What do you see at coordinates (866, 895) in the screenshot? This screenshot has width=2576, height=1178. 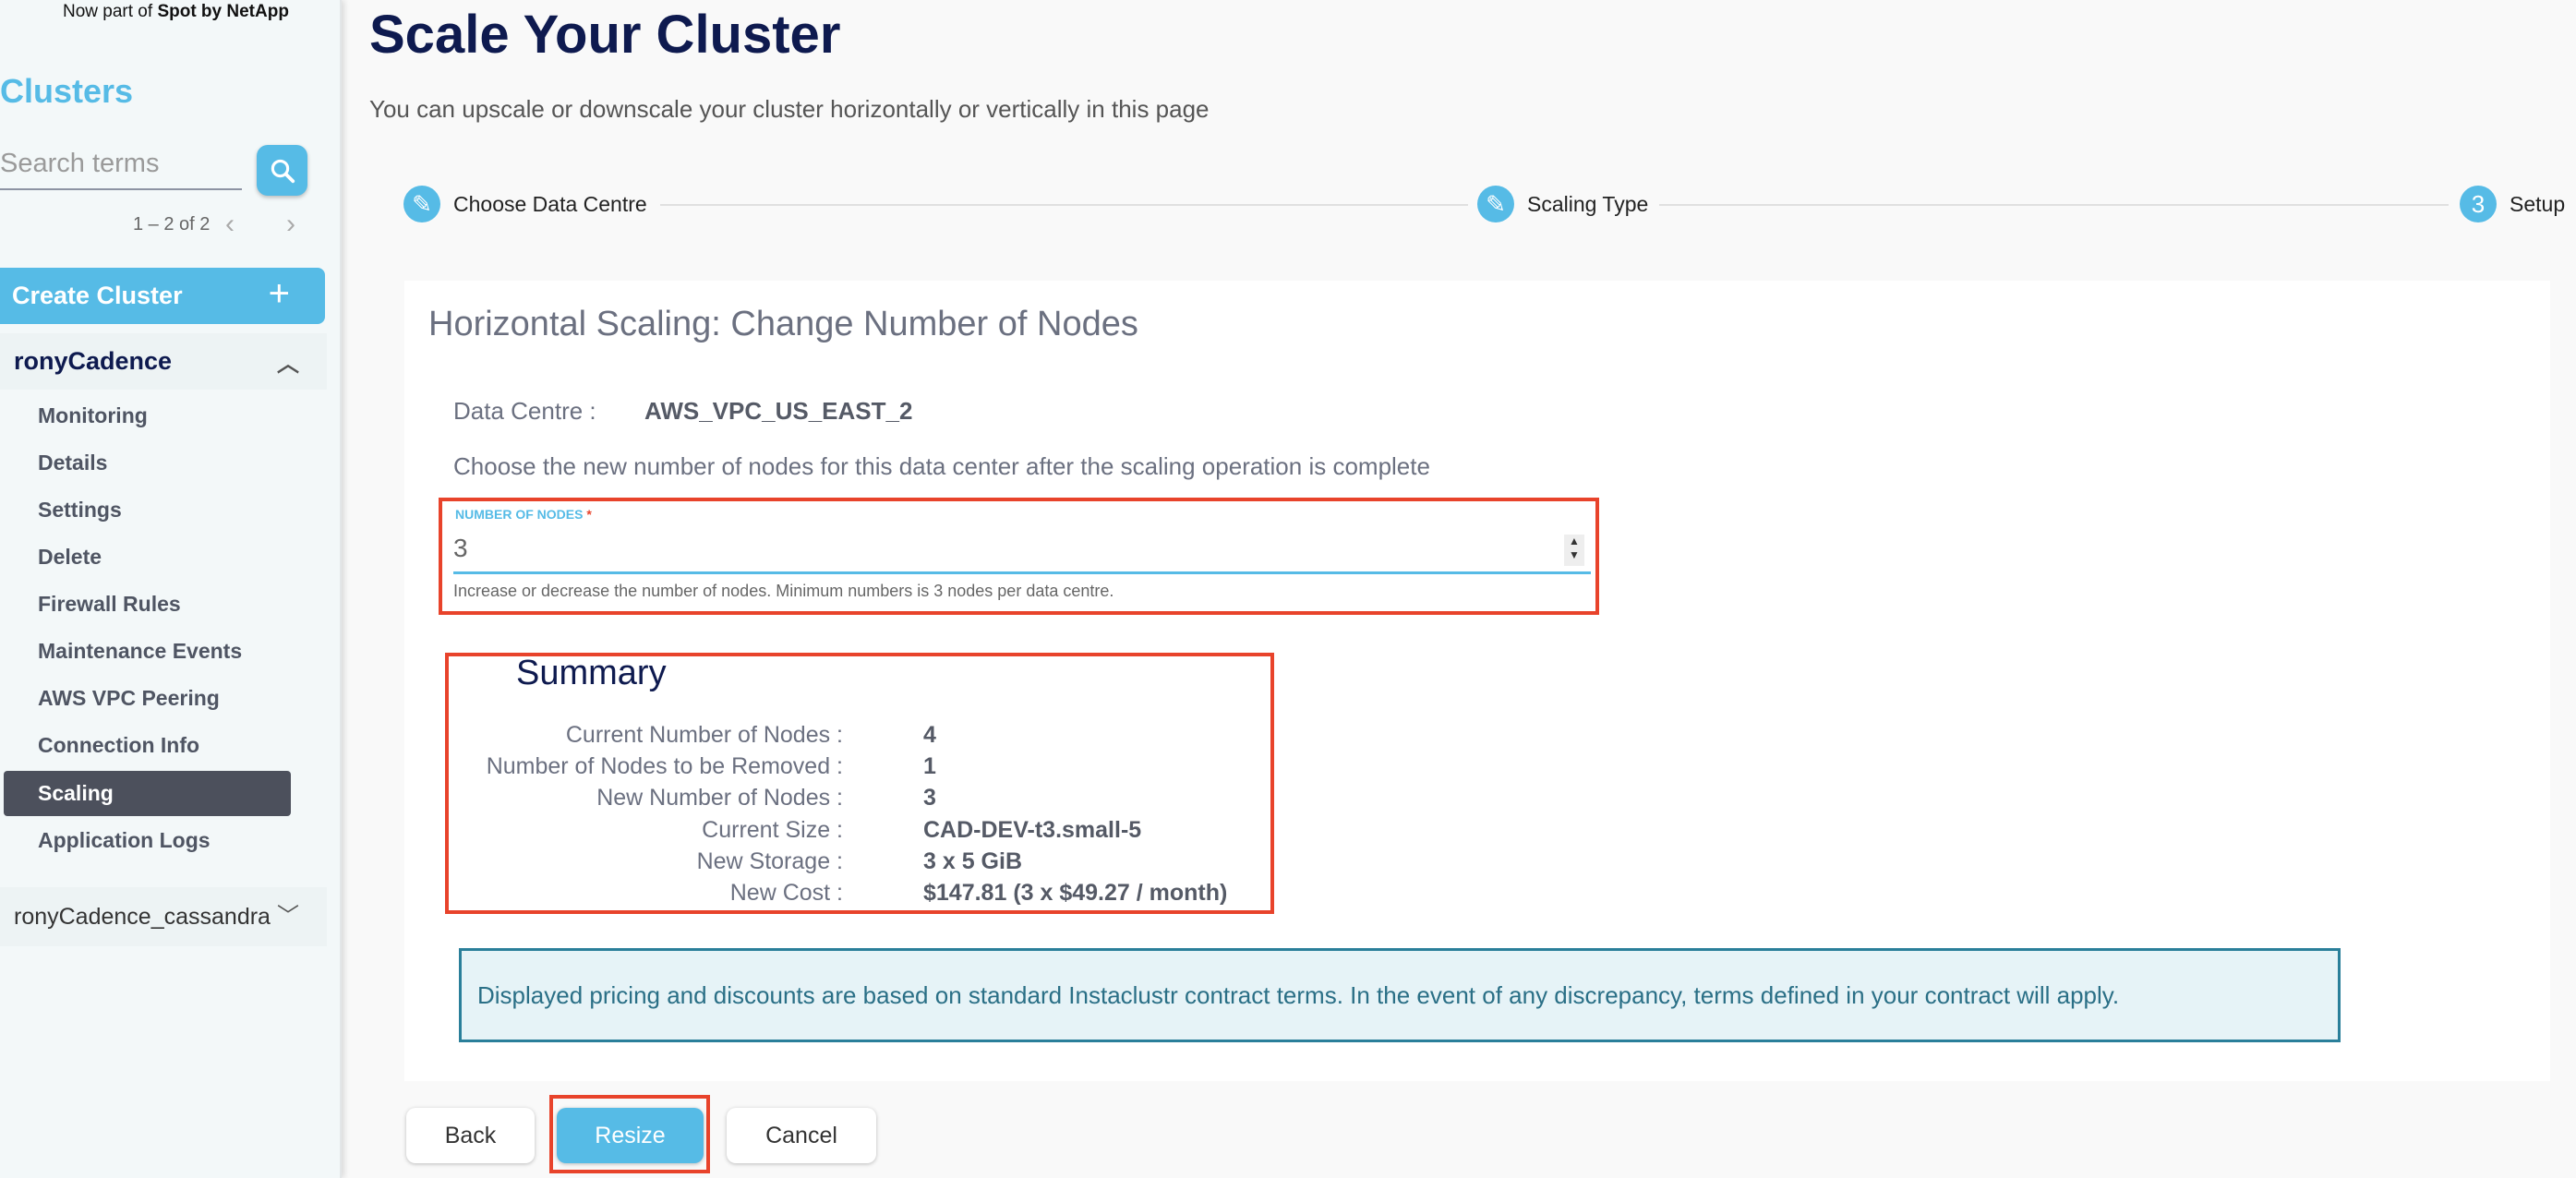 I see `summary-row: New Cost : $147.81 (3 x $49.27 / month)` at bounding box center [866, 895].